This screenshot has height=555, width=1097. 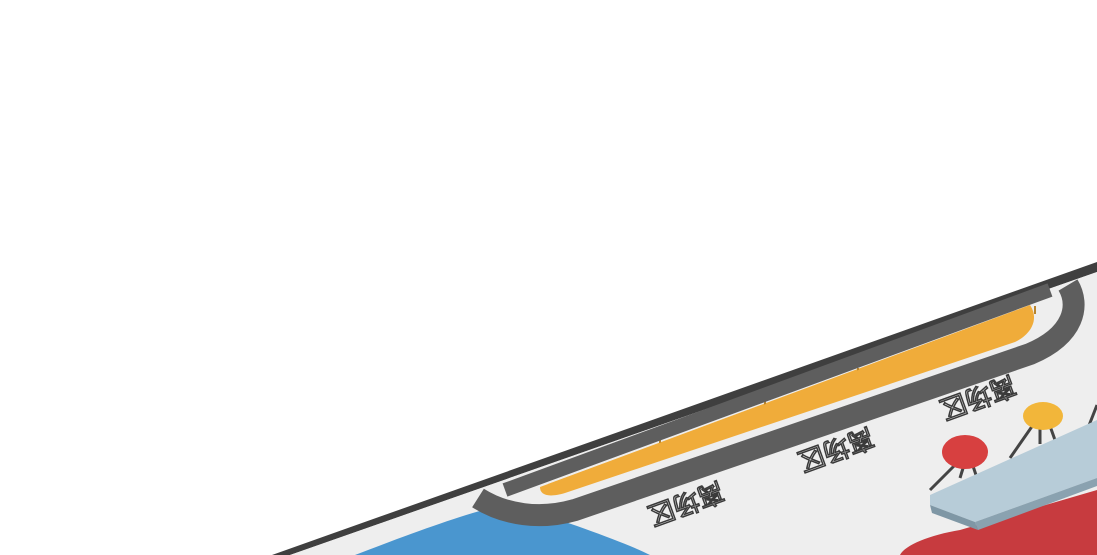 I want to click on blue-zone, so click(x=502, y=529).